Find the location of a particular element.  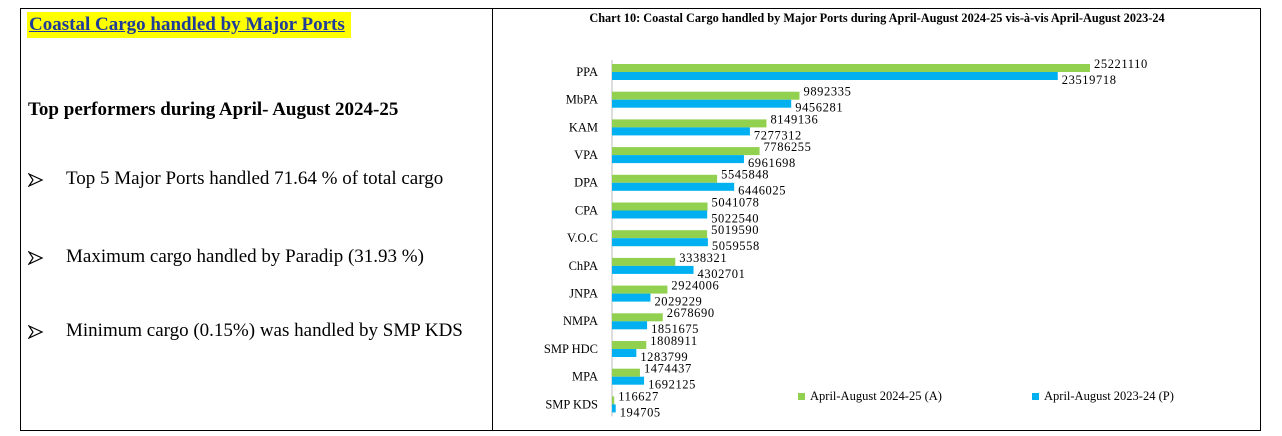

value-label: 5022540 is located at coordinates (735, 218).